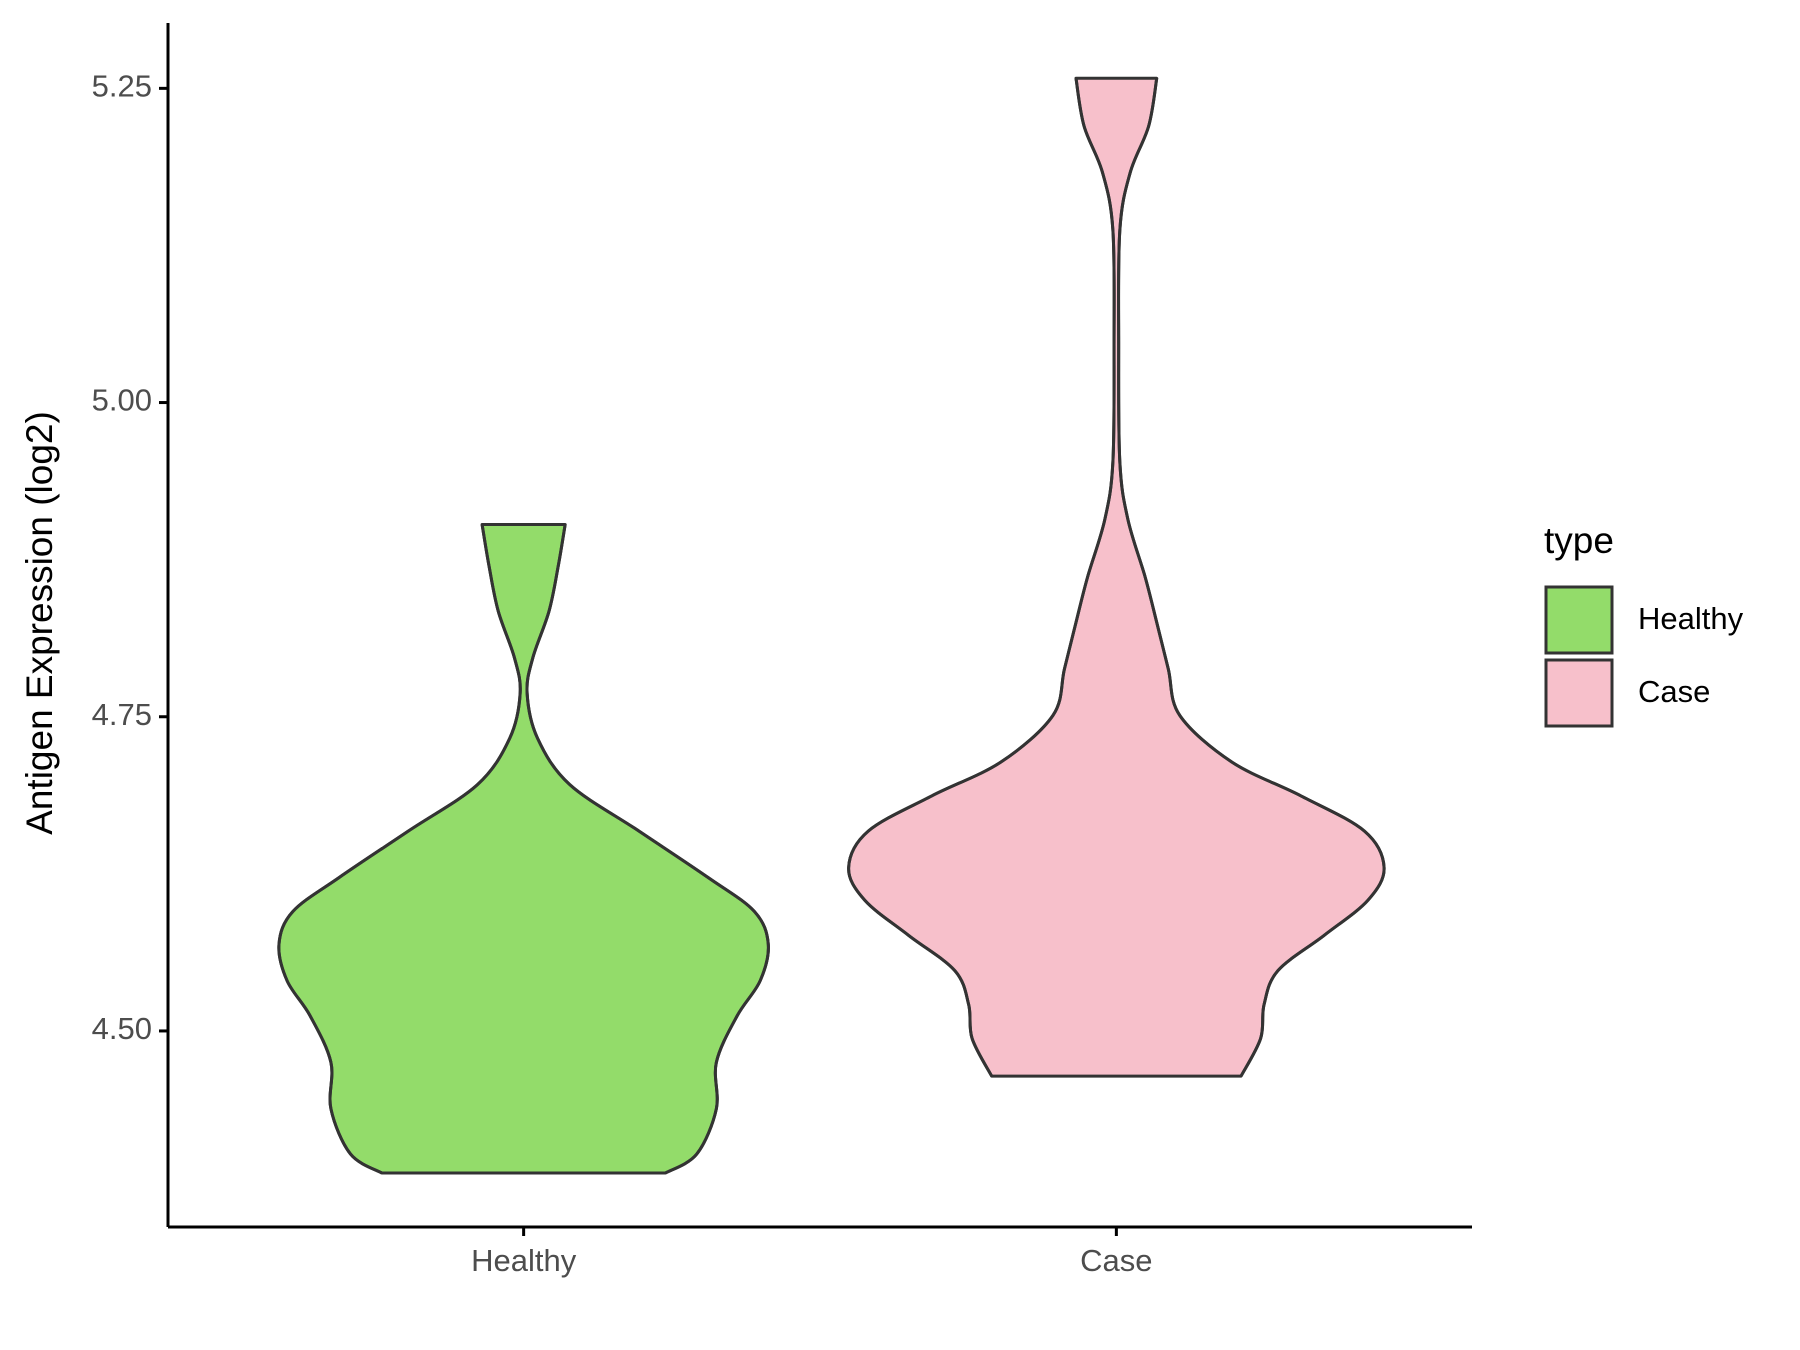  I want to click on y-tick-label: 5.00, so click(122, 400).